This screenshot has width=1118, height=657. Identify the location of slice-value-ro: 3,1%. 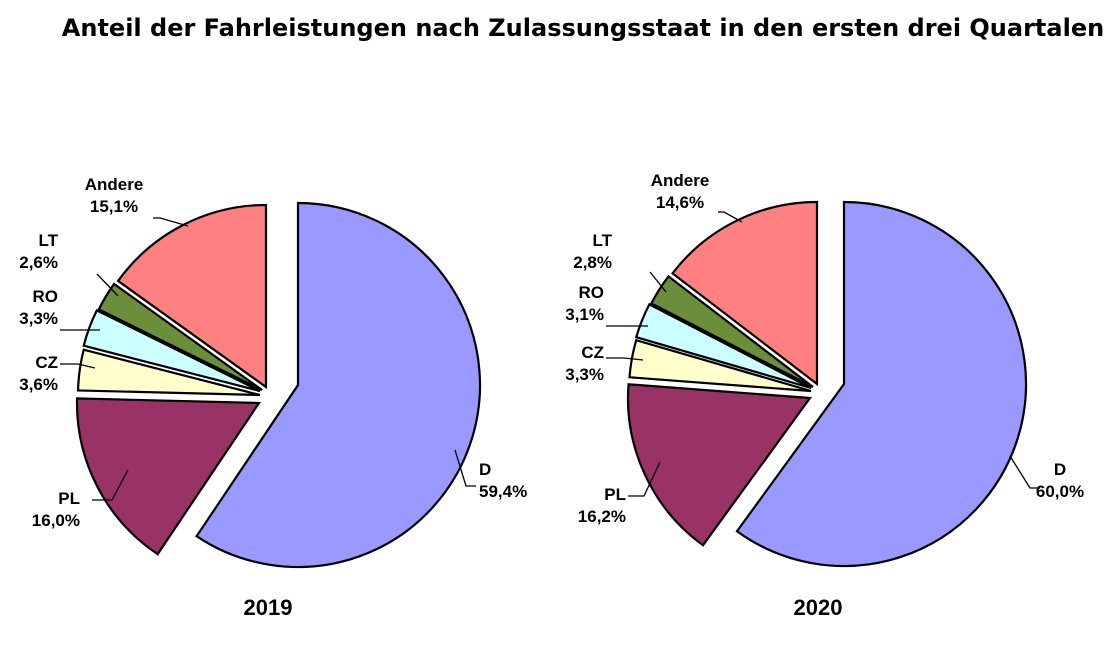
(584, 314).